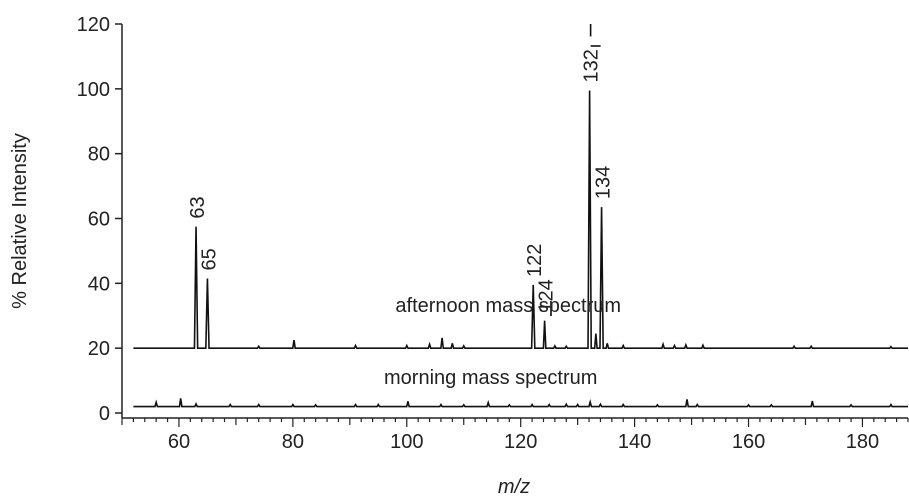 This screenshot has height=501, width=909. I want to click on y-ticks: 0 20 40 60 80 100 120, so click(99, 219).